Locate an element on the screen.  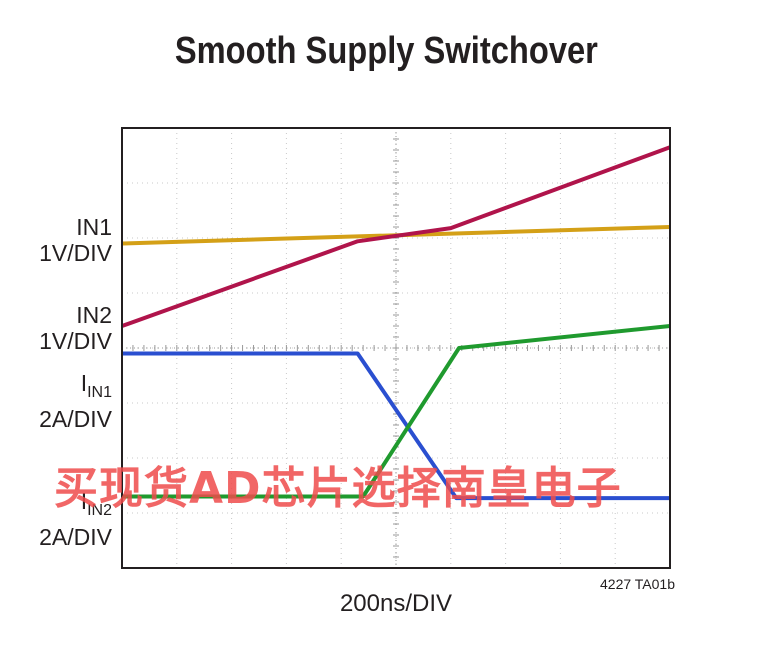
iin1-label-sub: IN1 is located at coordinates (99, 392).